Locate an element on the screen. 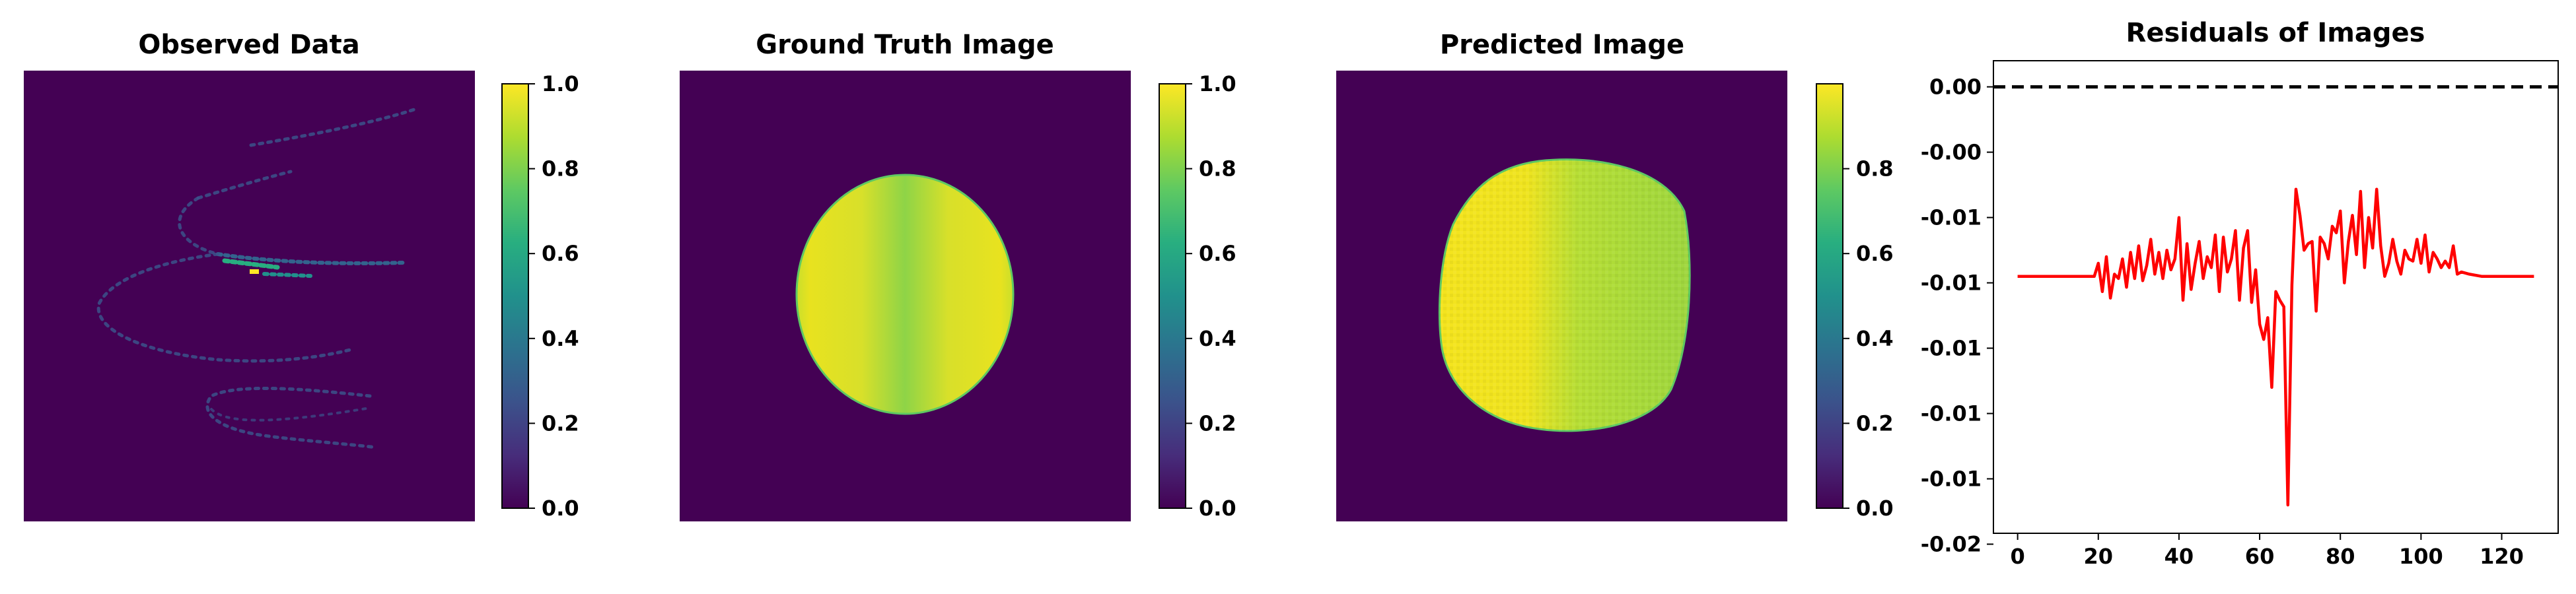 Image resolution: width=2576 pixels, height=594 pixels. ground-truth-disc is located at coordinates (905, 294).